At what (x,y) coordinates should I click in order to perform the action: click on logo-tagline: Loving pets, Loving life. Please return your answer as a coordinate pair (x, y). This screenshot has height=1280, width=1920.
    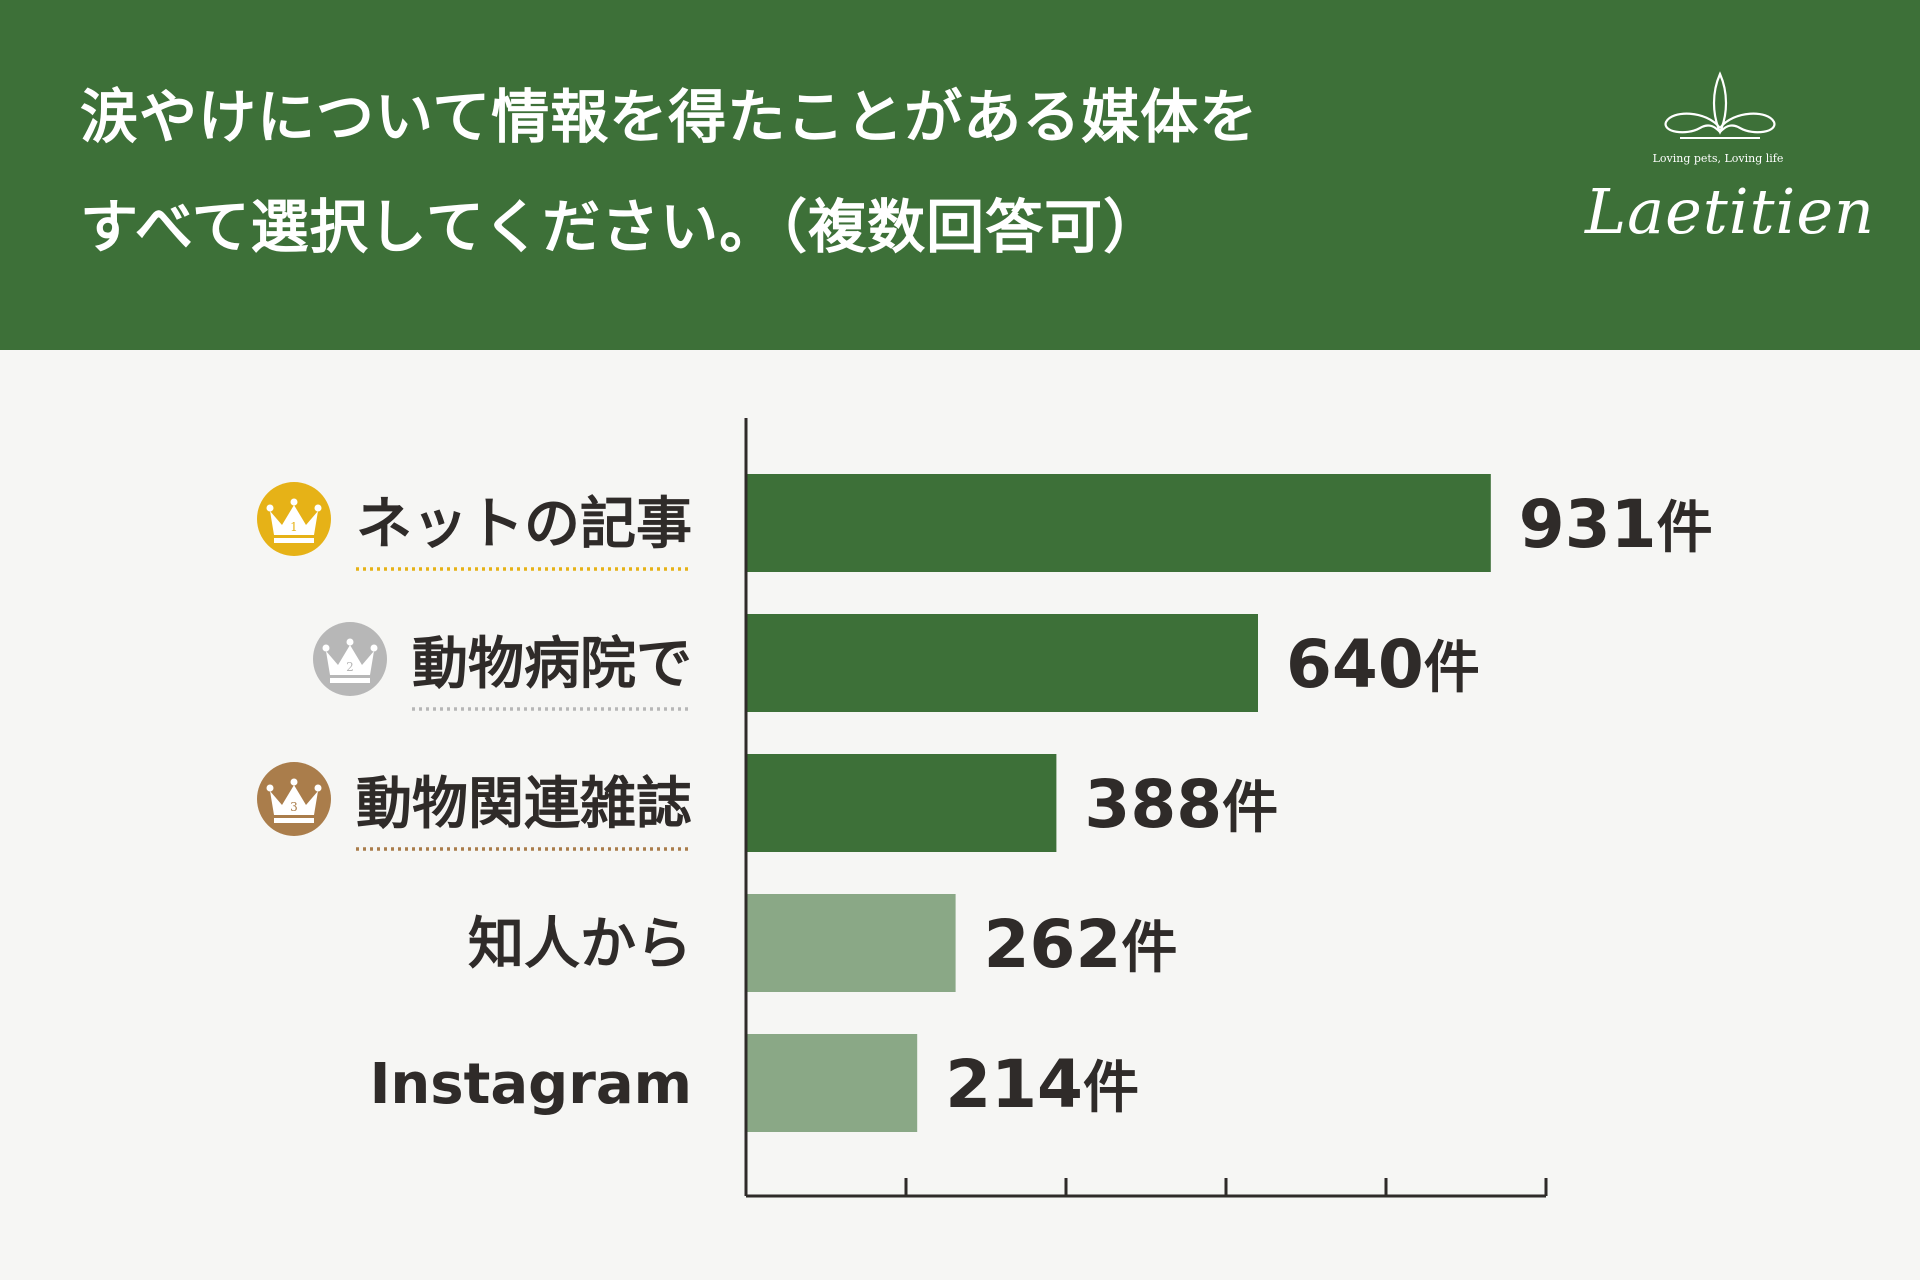
    Looking at the image, I should click on (1718, 158).